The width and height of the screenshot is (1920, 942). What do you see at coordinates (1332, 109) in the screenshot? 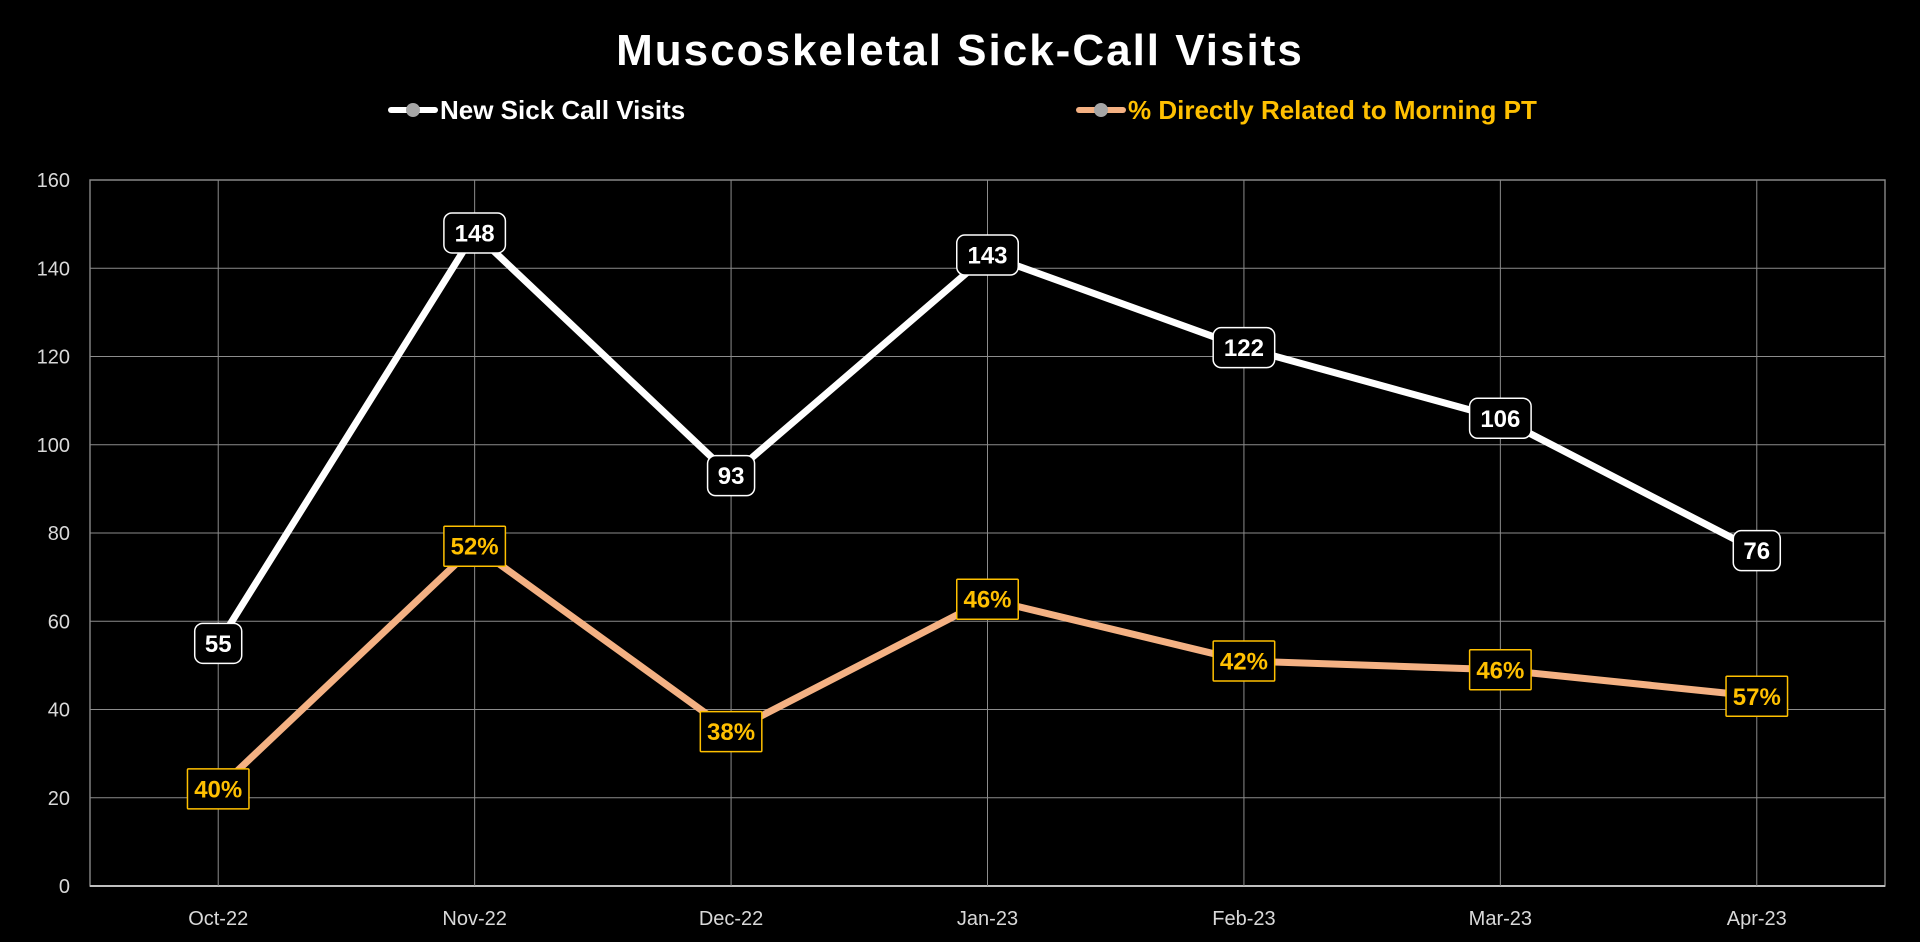
I see `legend-label-morning-pt: % Directly Related to Morning PT` at bounding box center [1332, 109].